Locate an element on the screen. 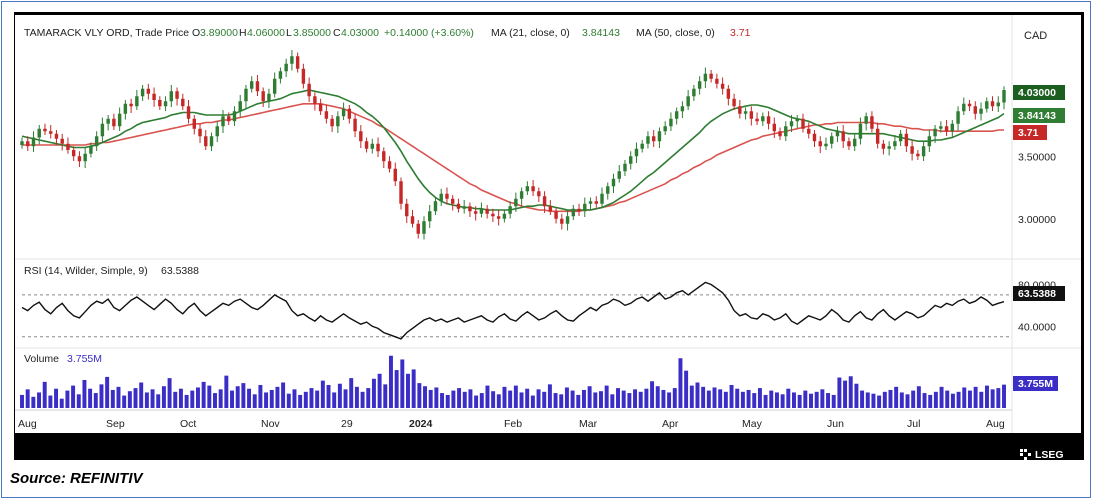 Image resolution: width=1094 pixels, height=501 pixels. time-axis: Aug Sep Oct Nov 29 2024 Feb Mar Apr May Jun Jul Aug is located at coordinates (511, 424).